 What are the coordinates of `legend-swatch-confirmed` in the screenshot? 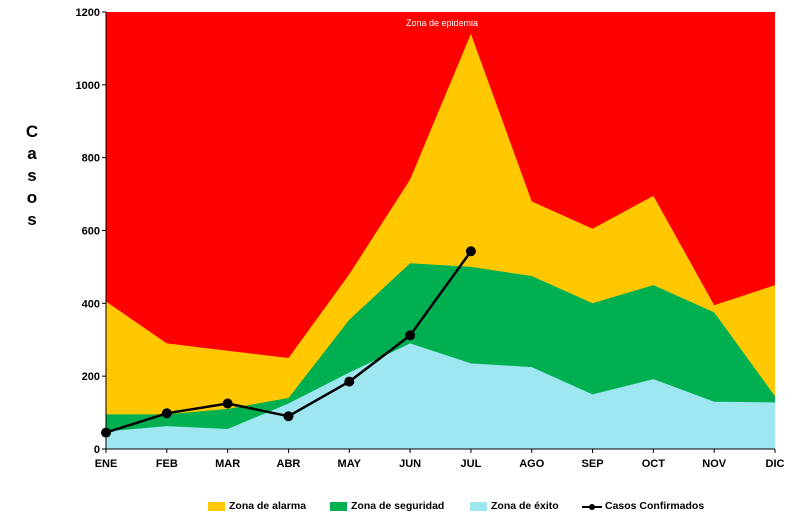 It's located at (592, 506).